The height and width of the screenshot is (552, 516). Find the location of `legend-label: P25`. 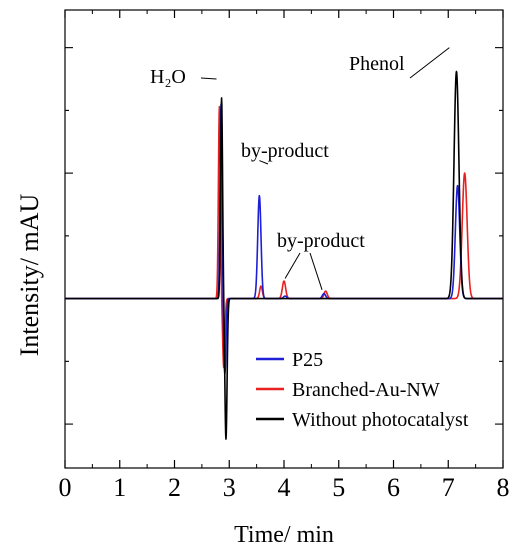

legend-label: P25 is located at coordinates (307, 360).